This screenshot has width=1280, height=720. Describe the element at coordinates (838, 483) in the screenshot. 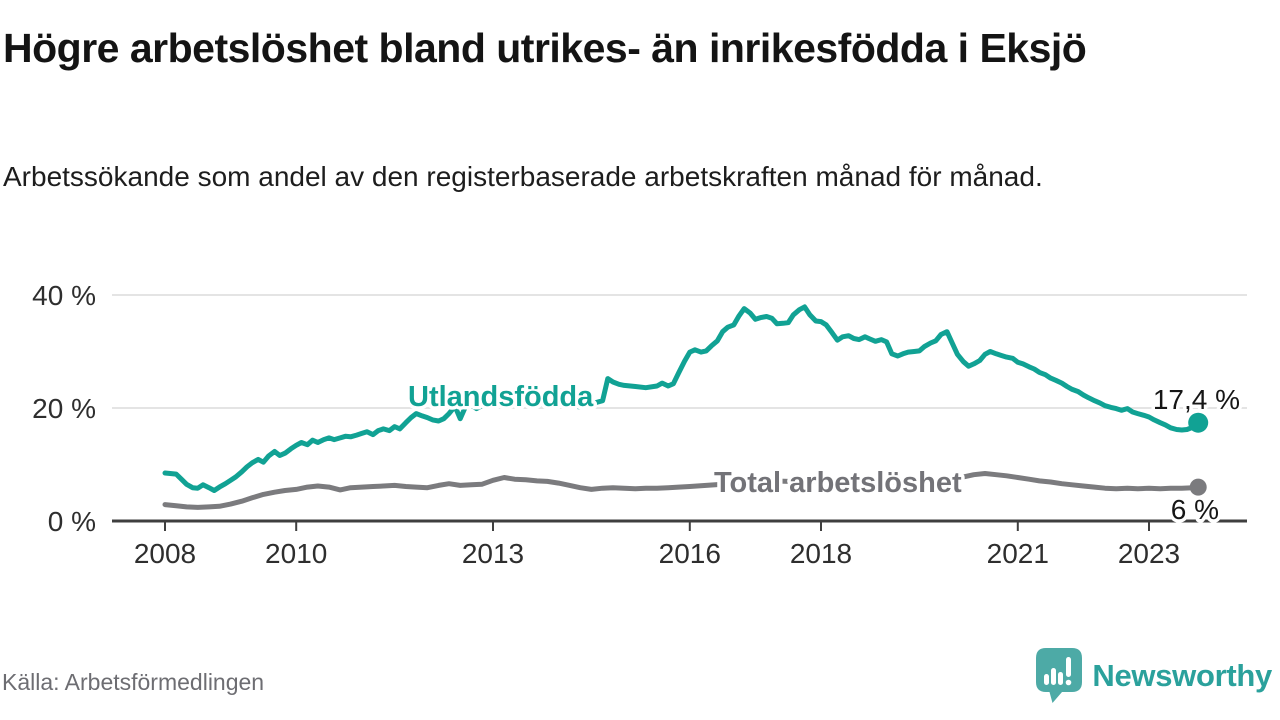

I see `series-label-total-arbetsloshet: Total arbetslöshet` at that location.